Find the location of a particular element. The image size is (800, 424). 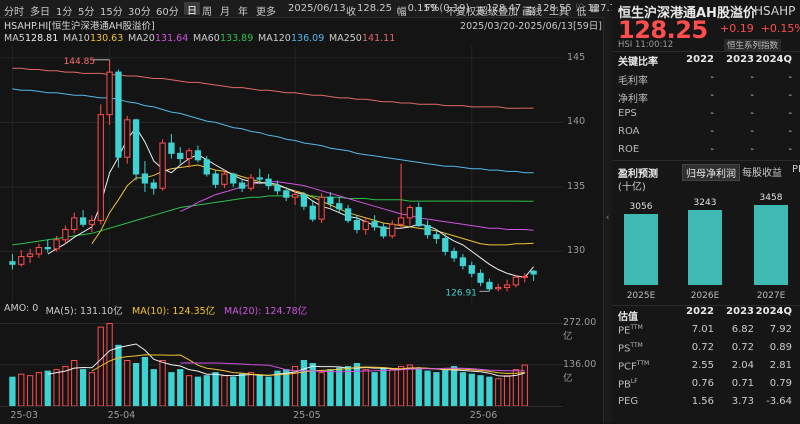

tab-period-7: 日 is located at coordinates (192, 9).